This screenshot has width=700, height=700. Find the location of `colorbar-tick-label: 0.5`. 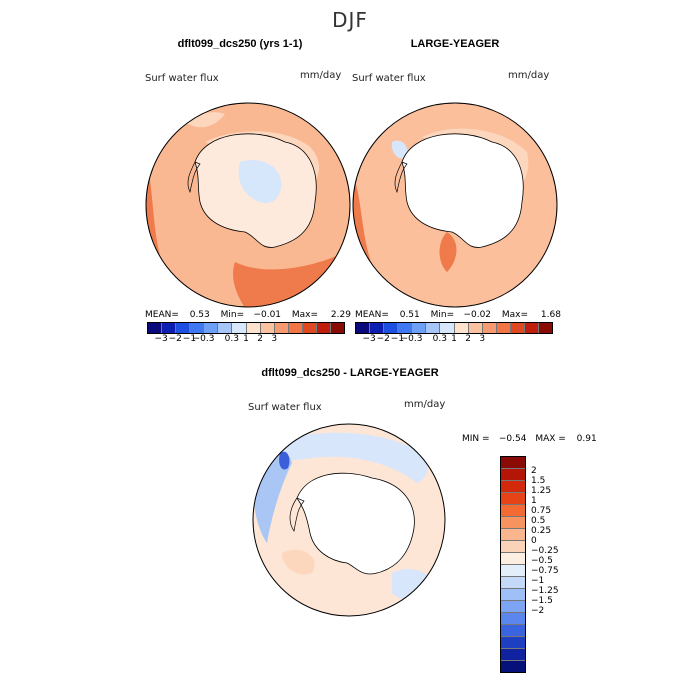

colorbar-tick-label: 0.5 is located at coordinates (538, 521).